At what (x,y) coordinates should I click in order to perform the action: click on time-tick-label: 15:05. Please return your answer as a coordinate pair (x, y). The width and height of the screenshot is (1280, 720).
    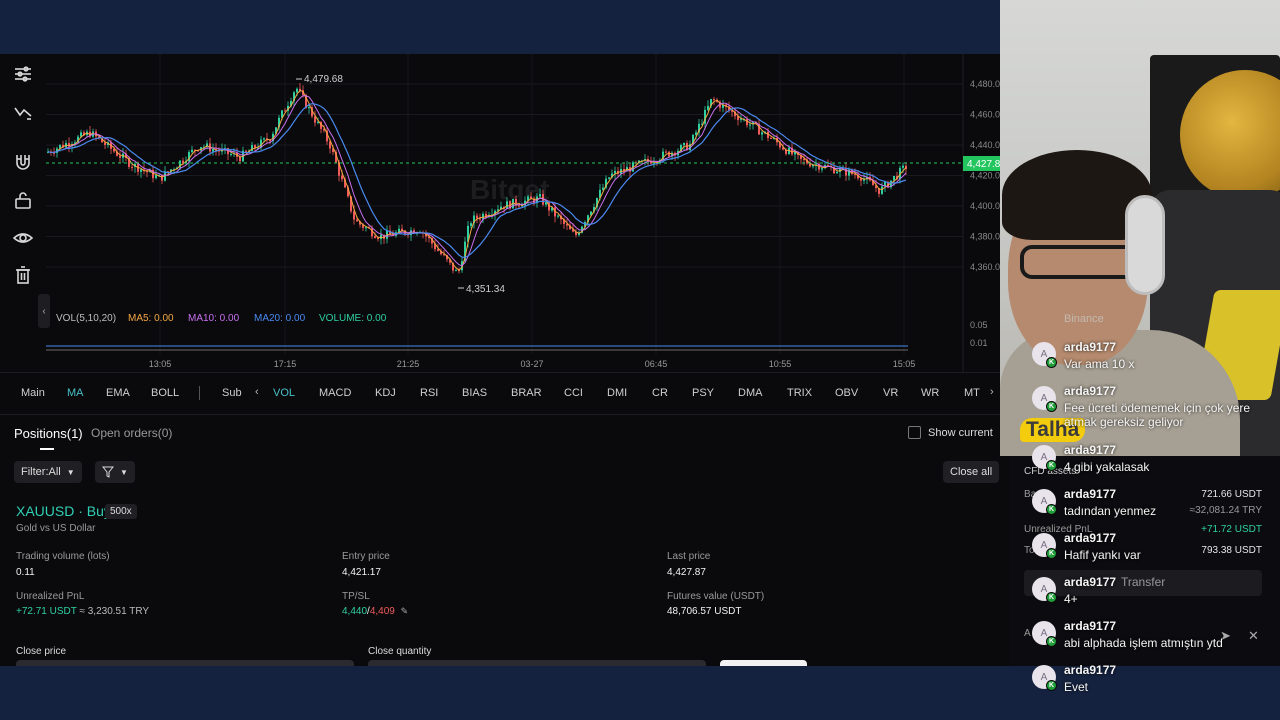
    Looking at the image, I should click on (904, 364).